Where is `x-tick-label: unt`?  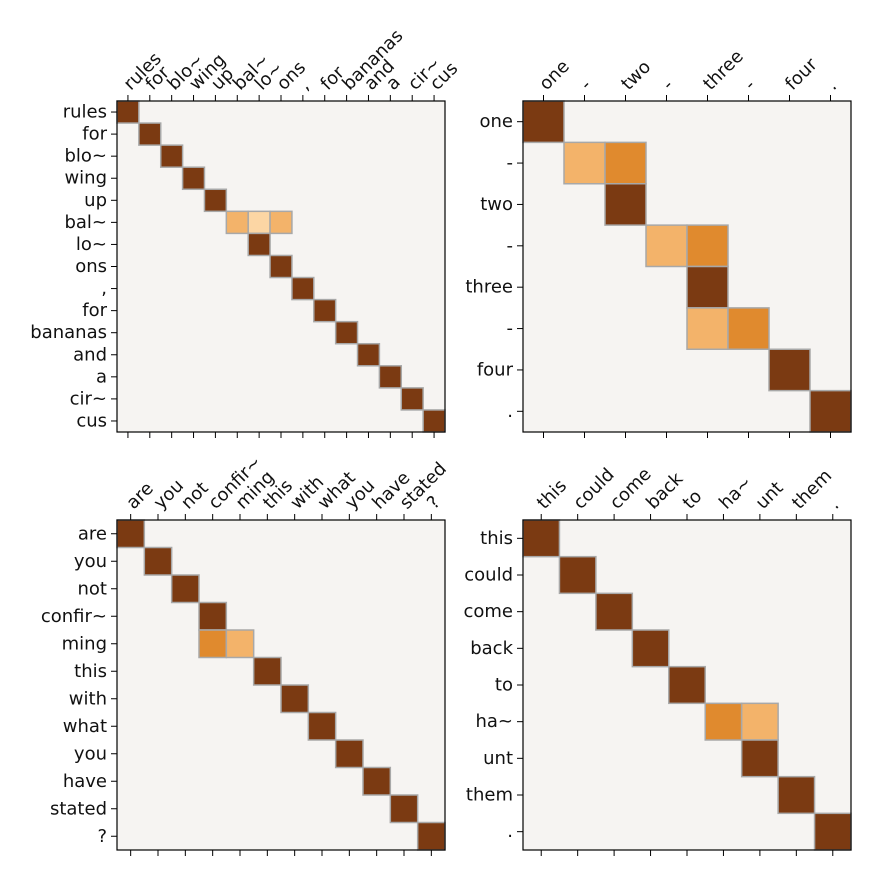 x-tick-label: unt is located at coordinates (770, 496).